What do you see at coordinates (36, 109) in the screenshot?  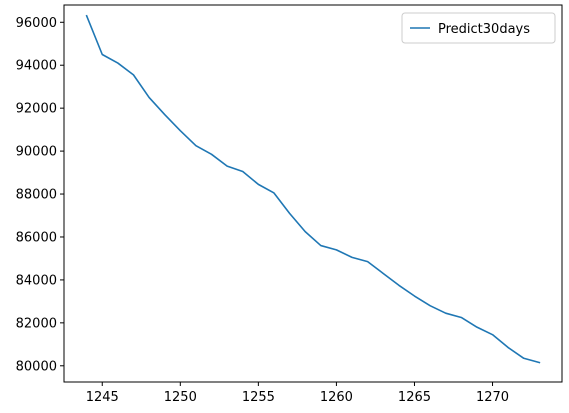 I see `y-tick-label: 92000` at bounding box center [36, 109].